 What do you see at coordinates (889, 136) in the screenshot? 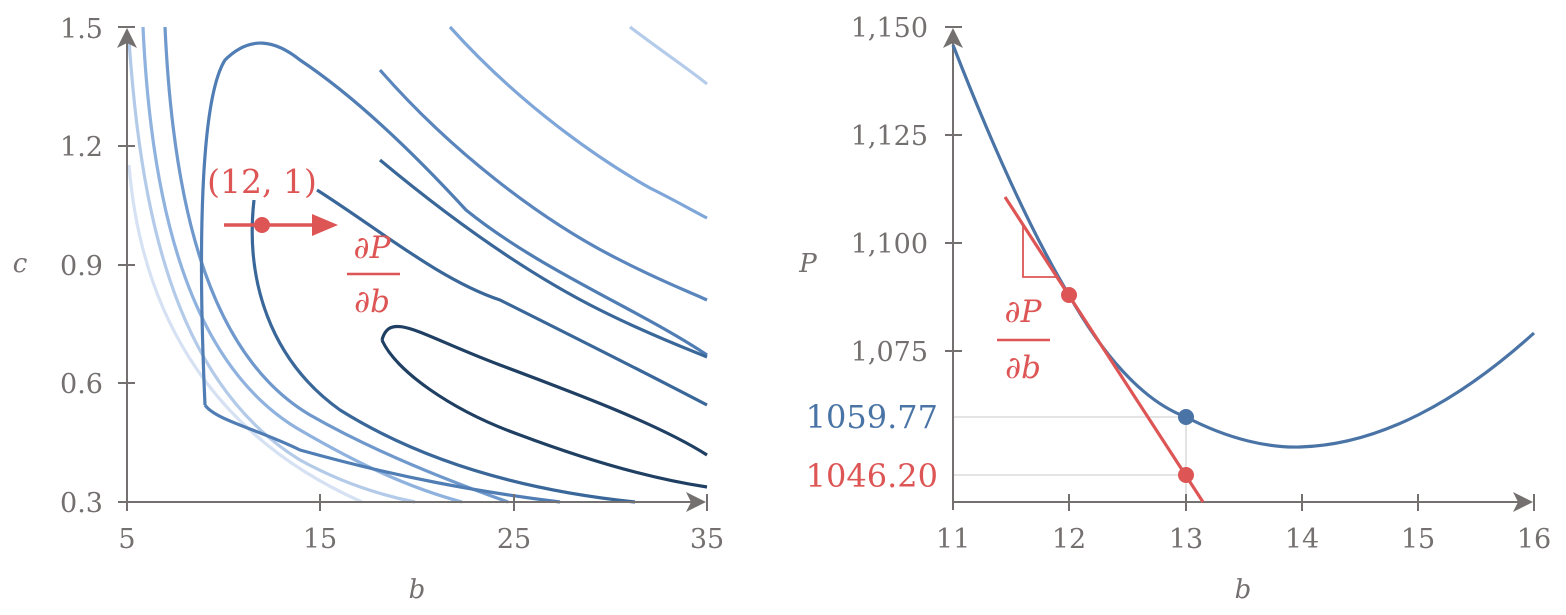
I see `y-tick-1125: 1,125` at bounding box center [889, 136].